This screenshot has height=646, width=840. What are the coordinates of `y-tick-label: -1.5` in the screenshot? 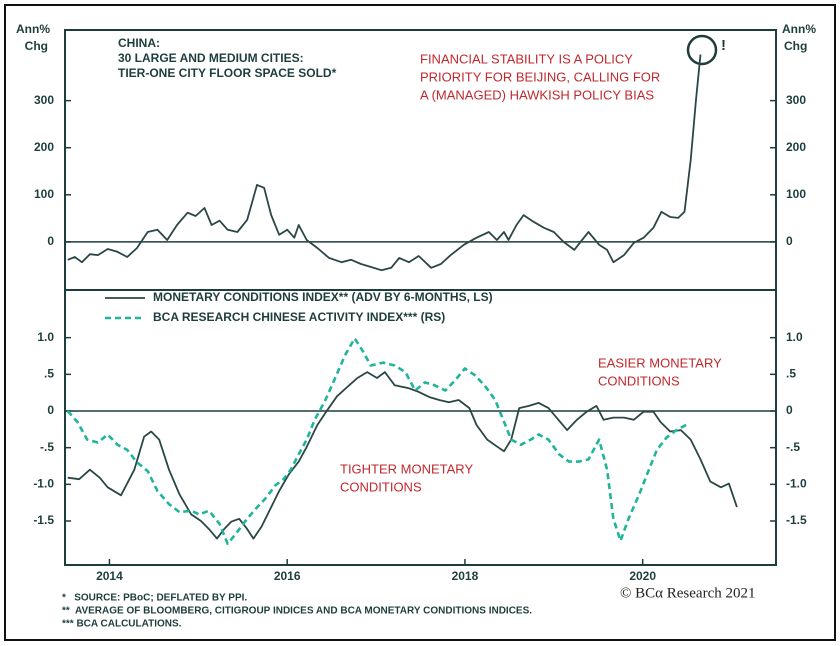 It's located at (43, 520).